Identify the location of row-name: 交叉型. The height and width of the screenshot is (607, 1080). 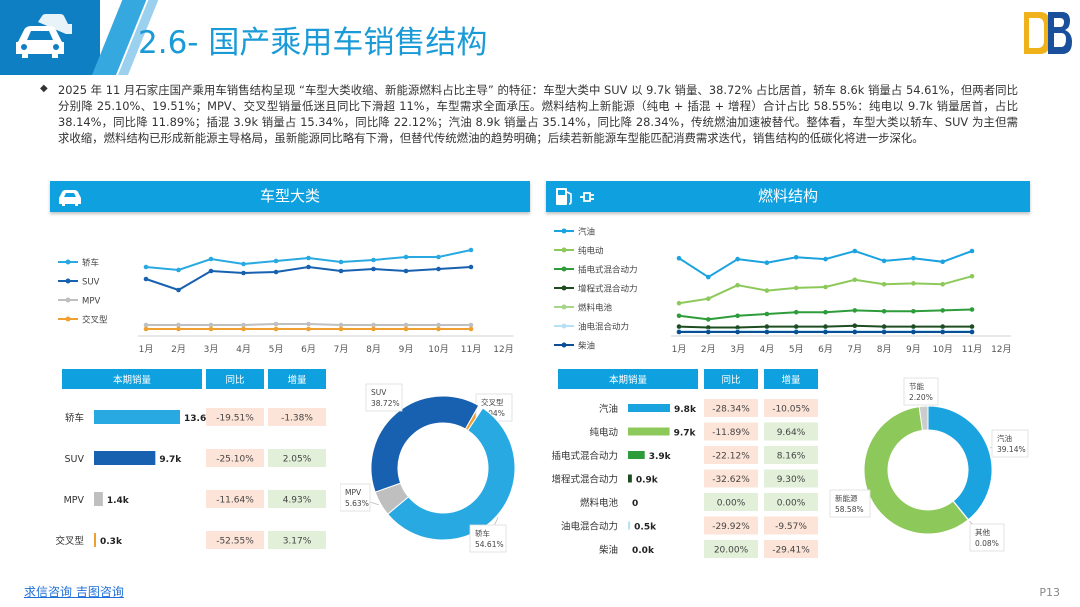
(69, 541).